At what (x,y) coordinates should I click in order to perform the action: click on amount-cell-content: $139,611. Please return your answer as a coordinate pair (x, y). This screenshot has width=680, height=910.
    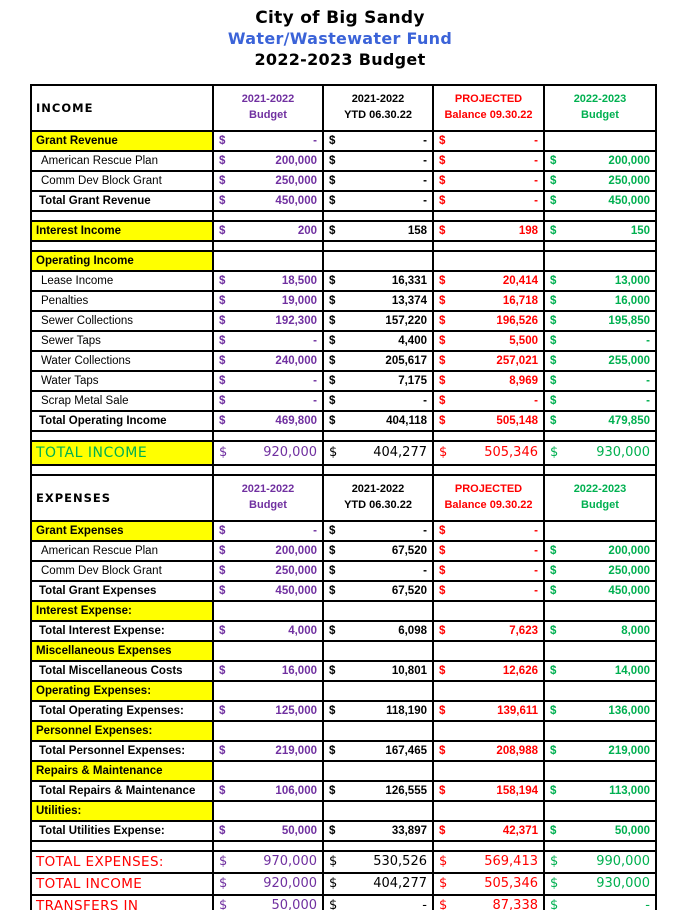
    Looking at the image, I should click on (488, 710).